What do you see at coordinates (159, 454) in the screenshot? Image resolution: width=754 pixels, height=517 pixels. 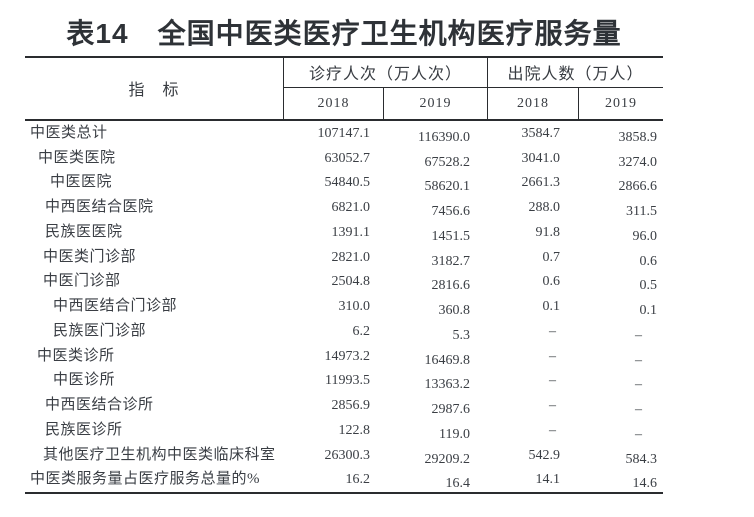 I see `row-label: 其他医疗卫生机构中医类临床科室` at bounding box center [159, 454].